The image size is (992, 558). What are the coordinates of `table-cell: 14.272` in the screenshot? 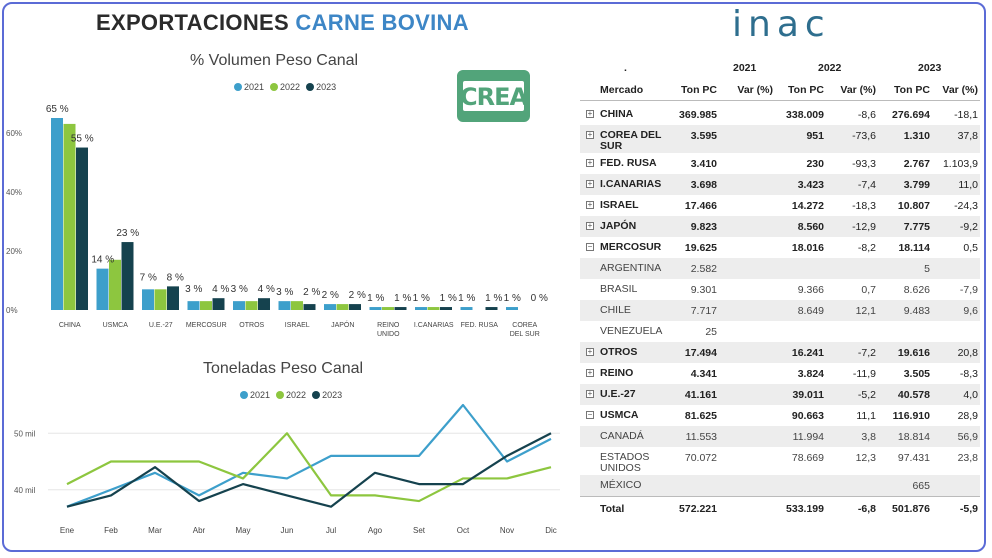 It's located at (807, 206).